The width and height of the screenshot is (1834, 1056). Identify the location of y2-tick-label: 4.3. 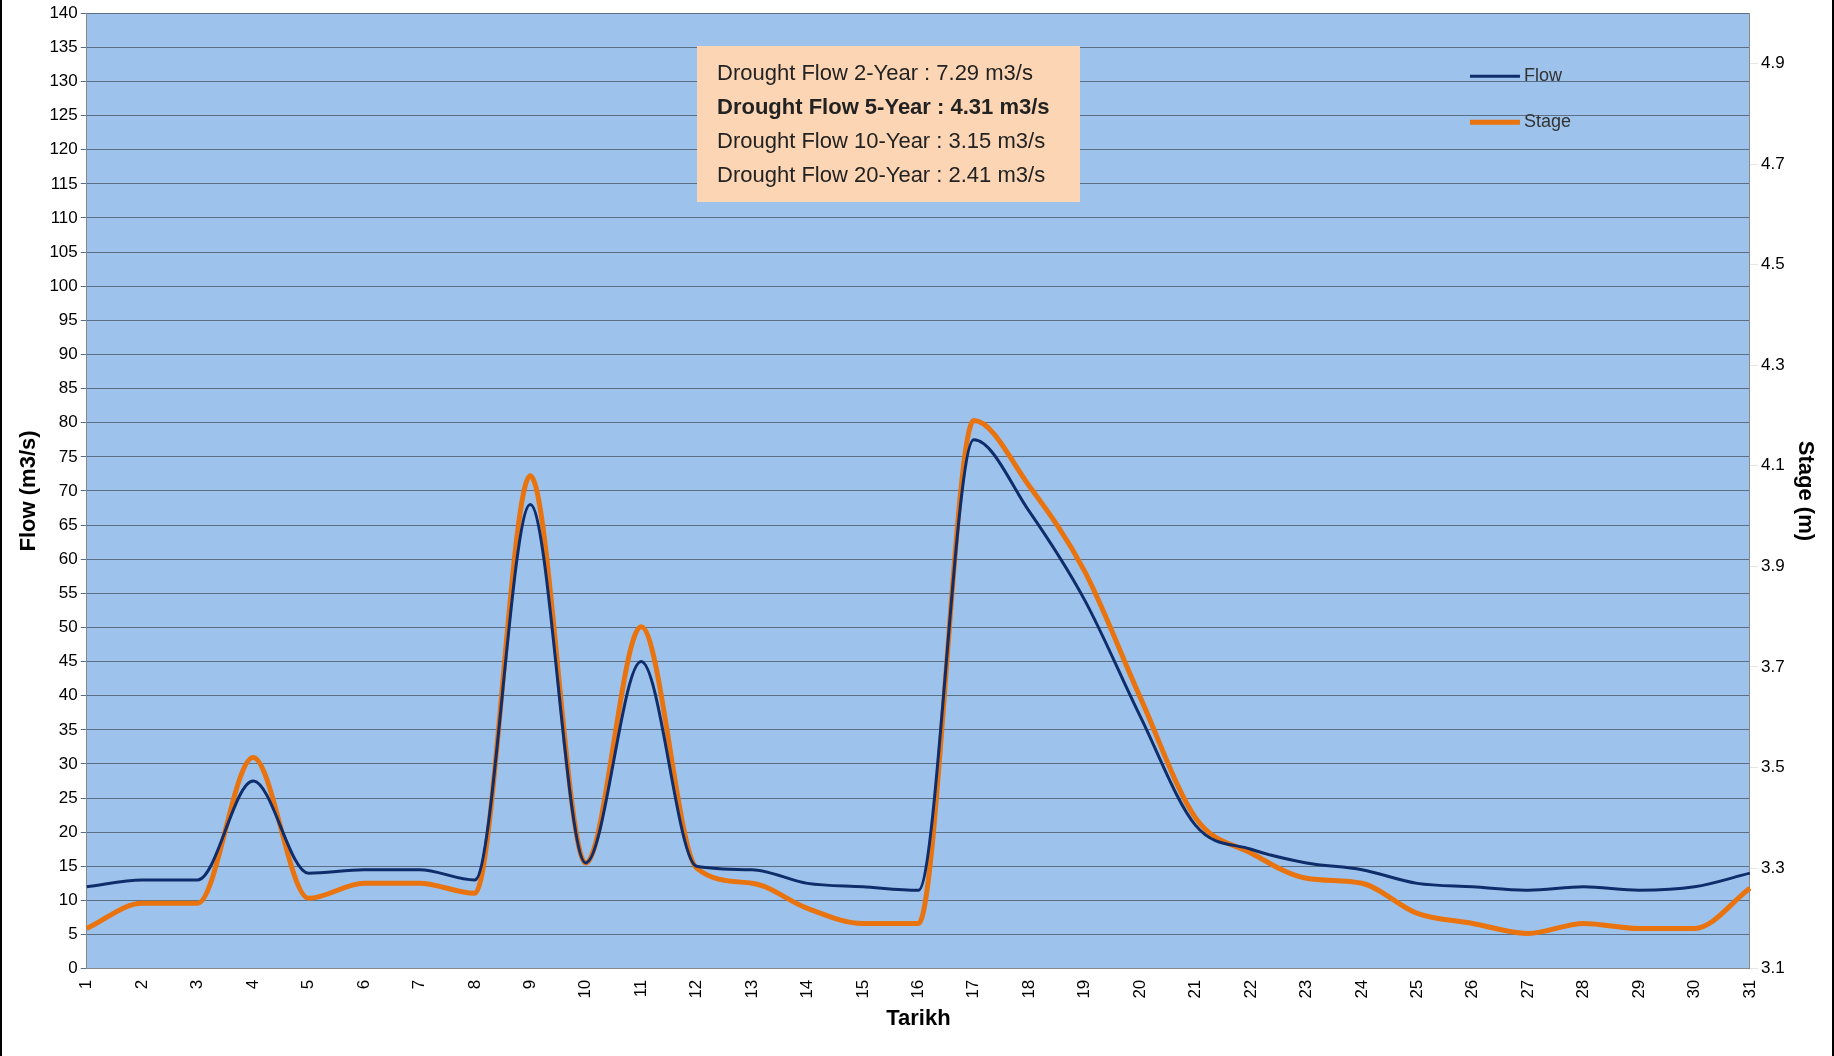
(1772, 364).